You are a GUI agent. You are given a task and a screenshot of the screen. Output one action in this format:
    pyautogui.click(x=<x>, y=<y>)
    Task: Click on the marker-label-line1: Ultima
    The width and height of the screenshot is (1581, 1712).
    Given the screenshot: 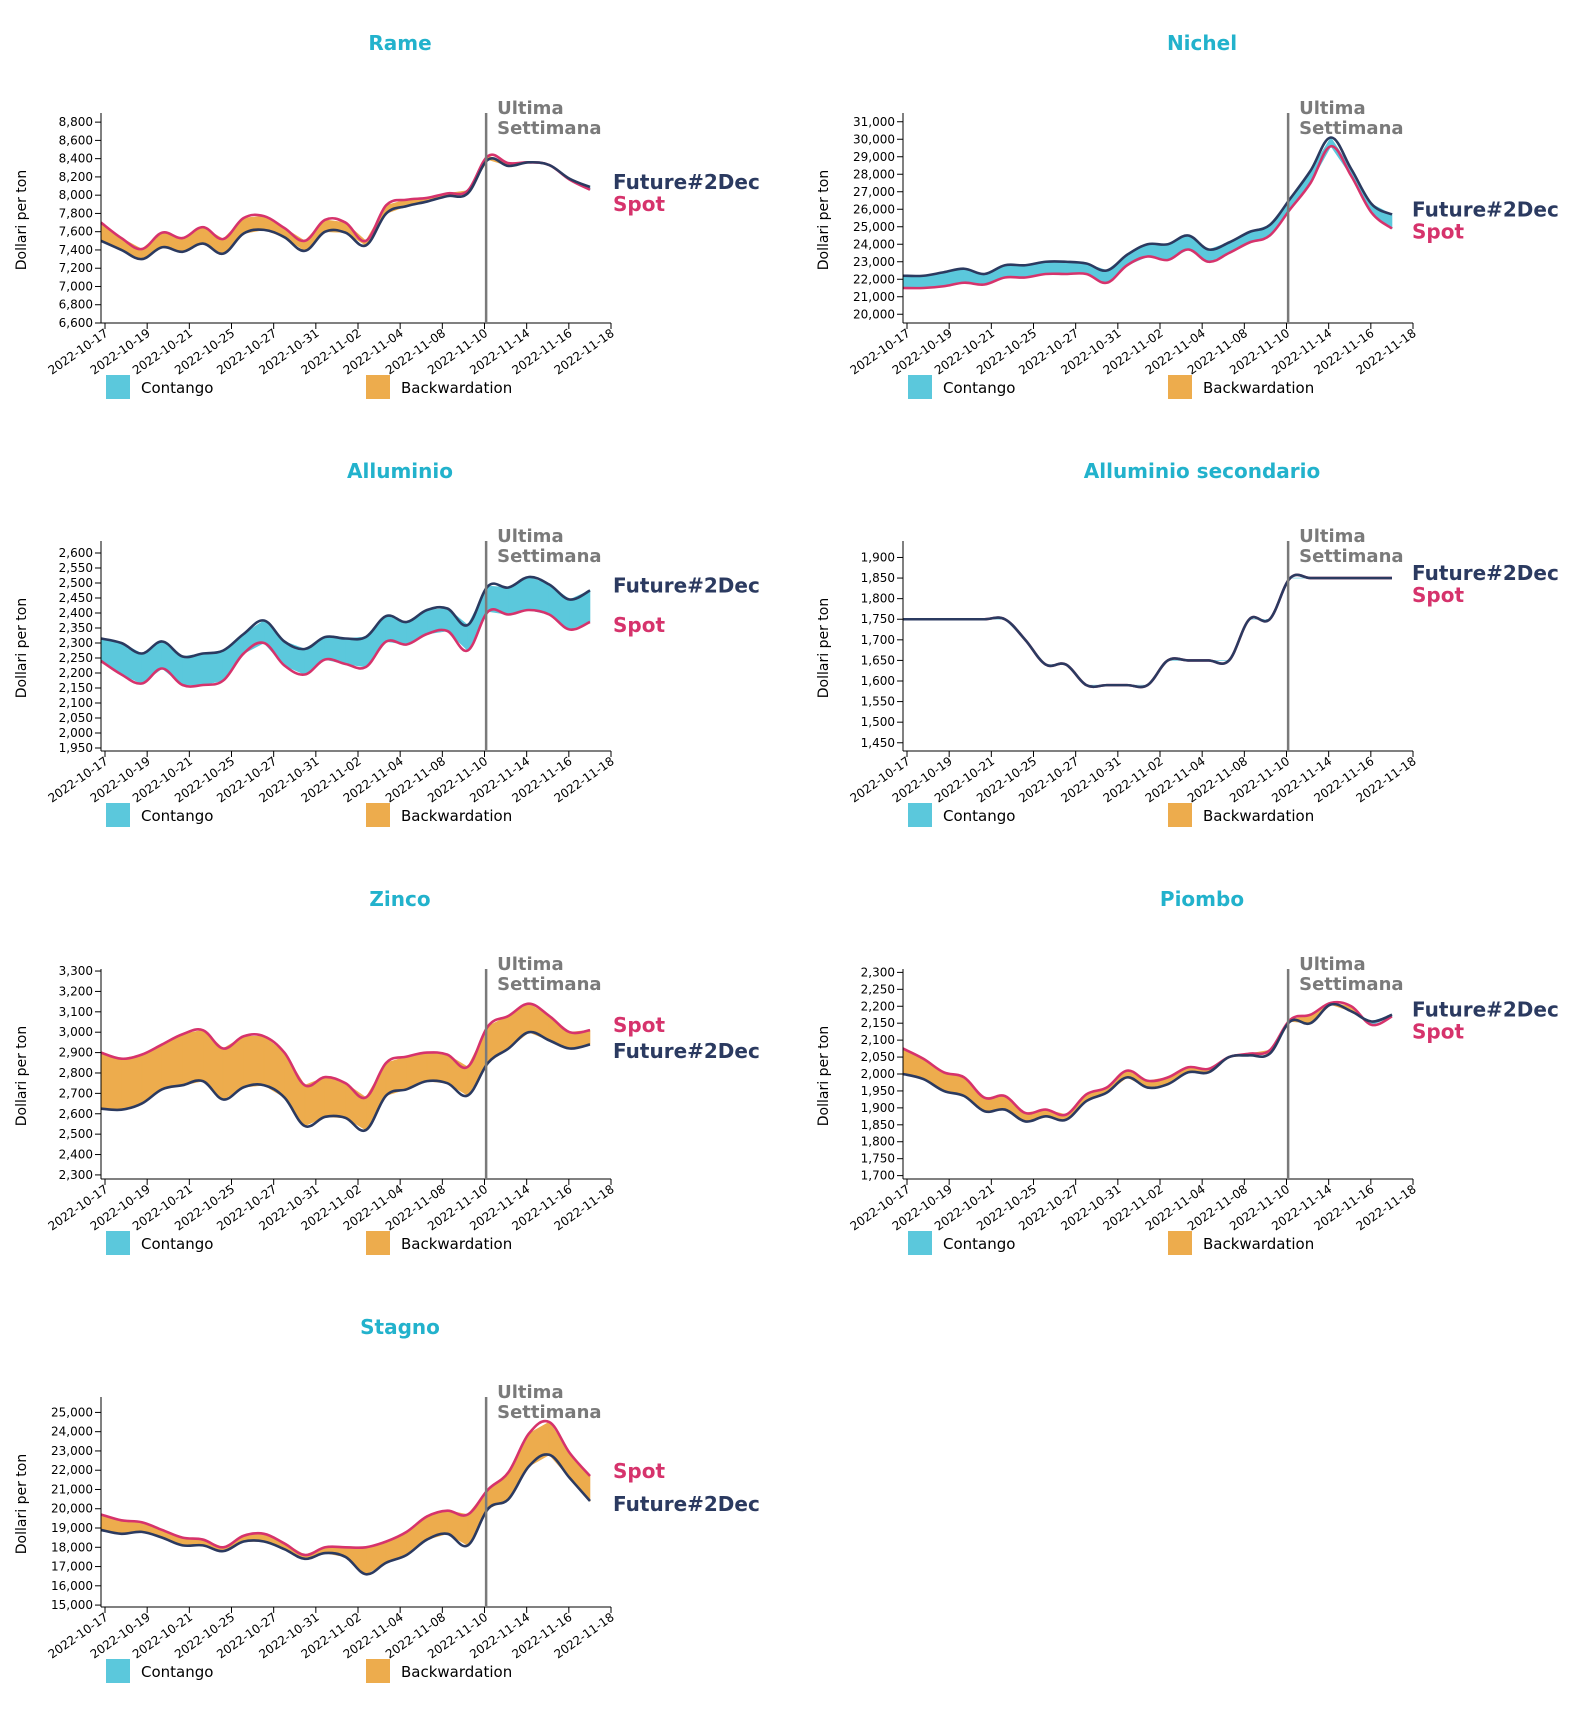 What is the action you would take?
    pyautogui.click(x=530, y=108)
    